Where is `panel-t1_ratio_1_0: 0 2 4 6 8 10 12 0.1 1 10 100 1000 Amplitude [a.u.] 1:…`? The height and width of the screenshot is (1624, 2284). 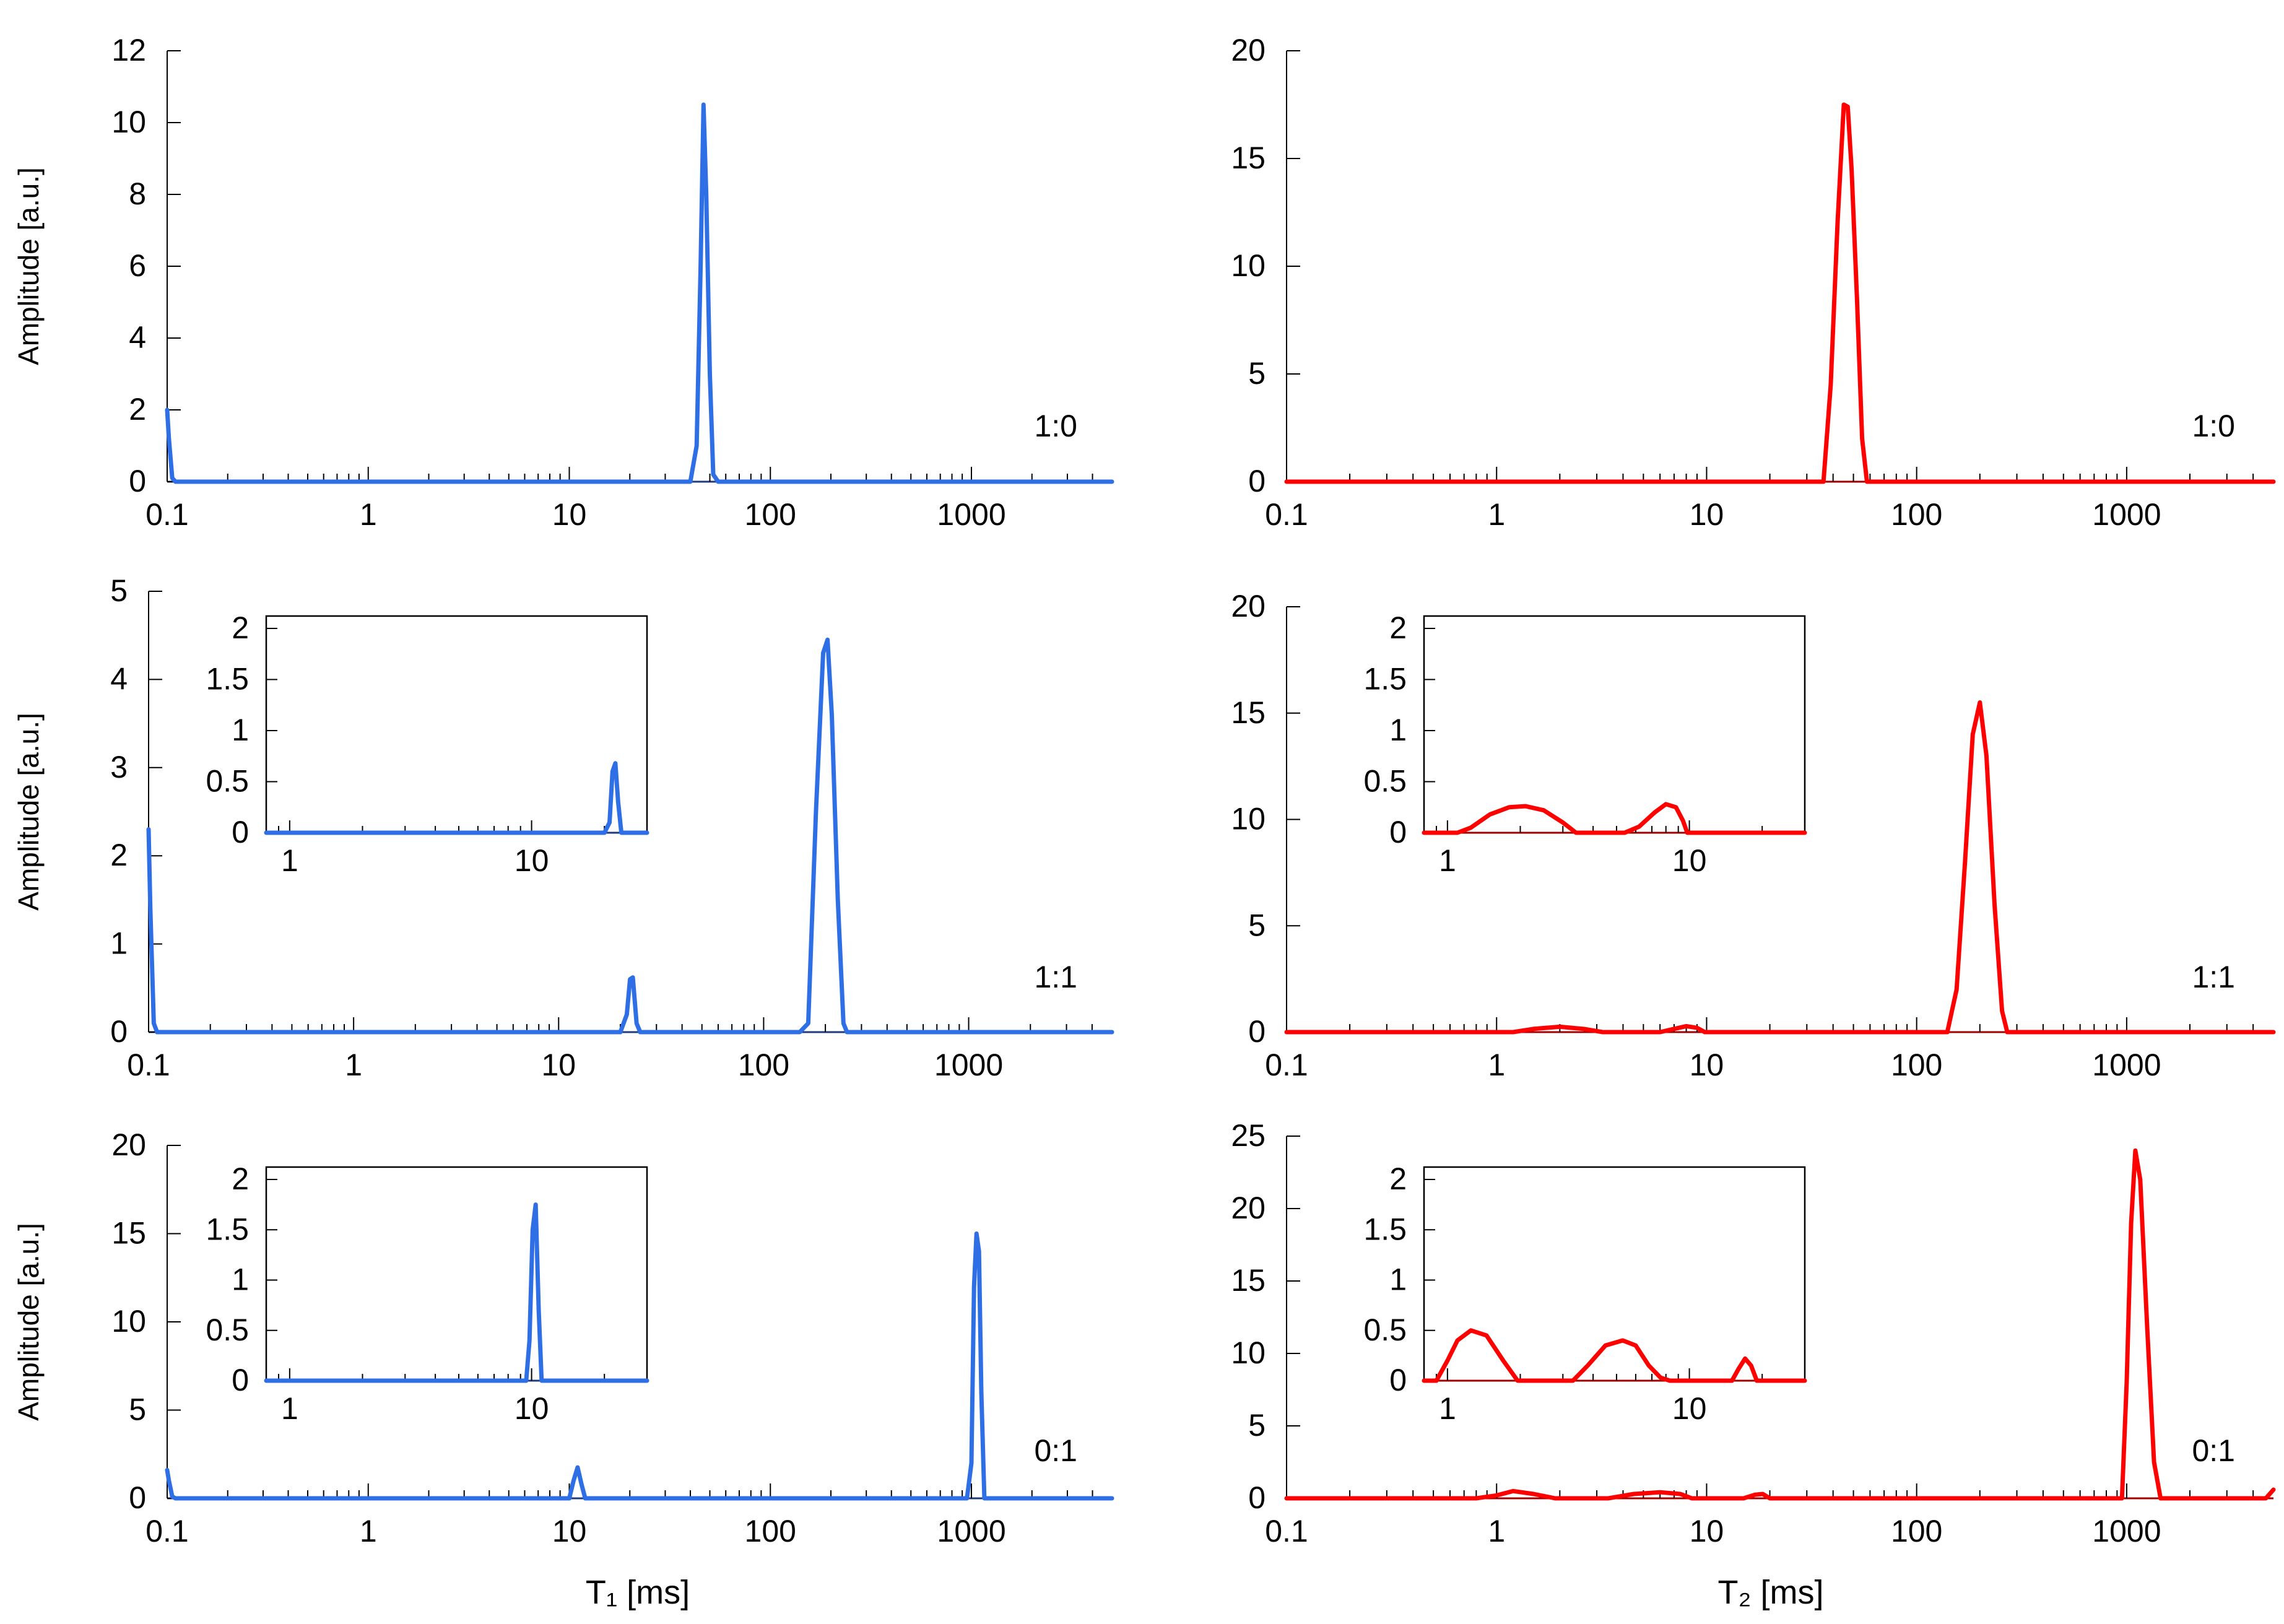 panel-t1_ratio_1_0: 0 2 4 6 8 10 12 0.1 1 10 100 1000 Amplitude [a.u.] 1:… is located at coordinates (563, 282).